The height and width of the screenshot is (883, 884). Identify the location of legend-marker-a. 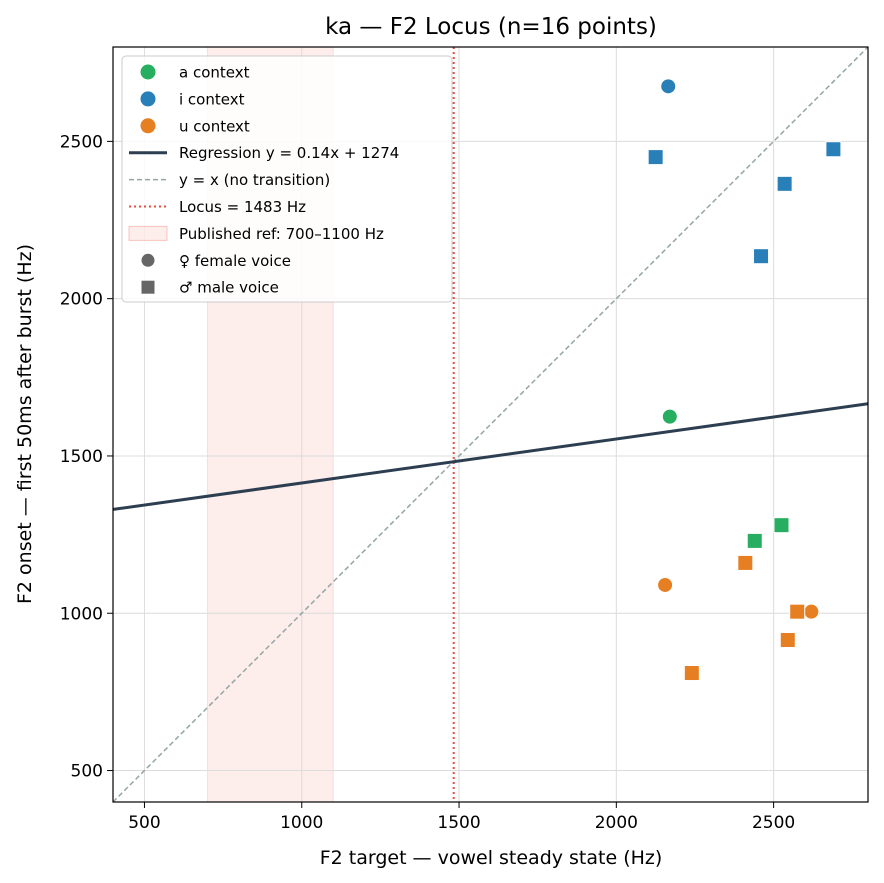
(148, 72).